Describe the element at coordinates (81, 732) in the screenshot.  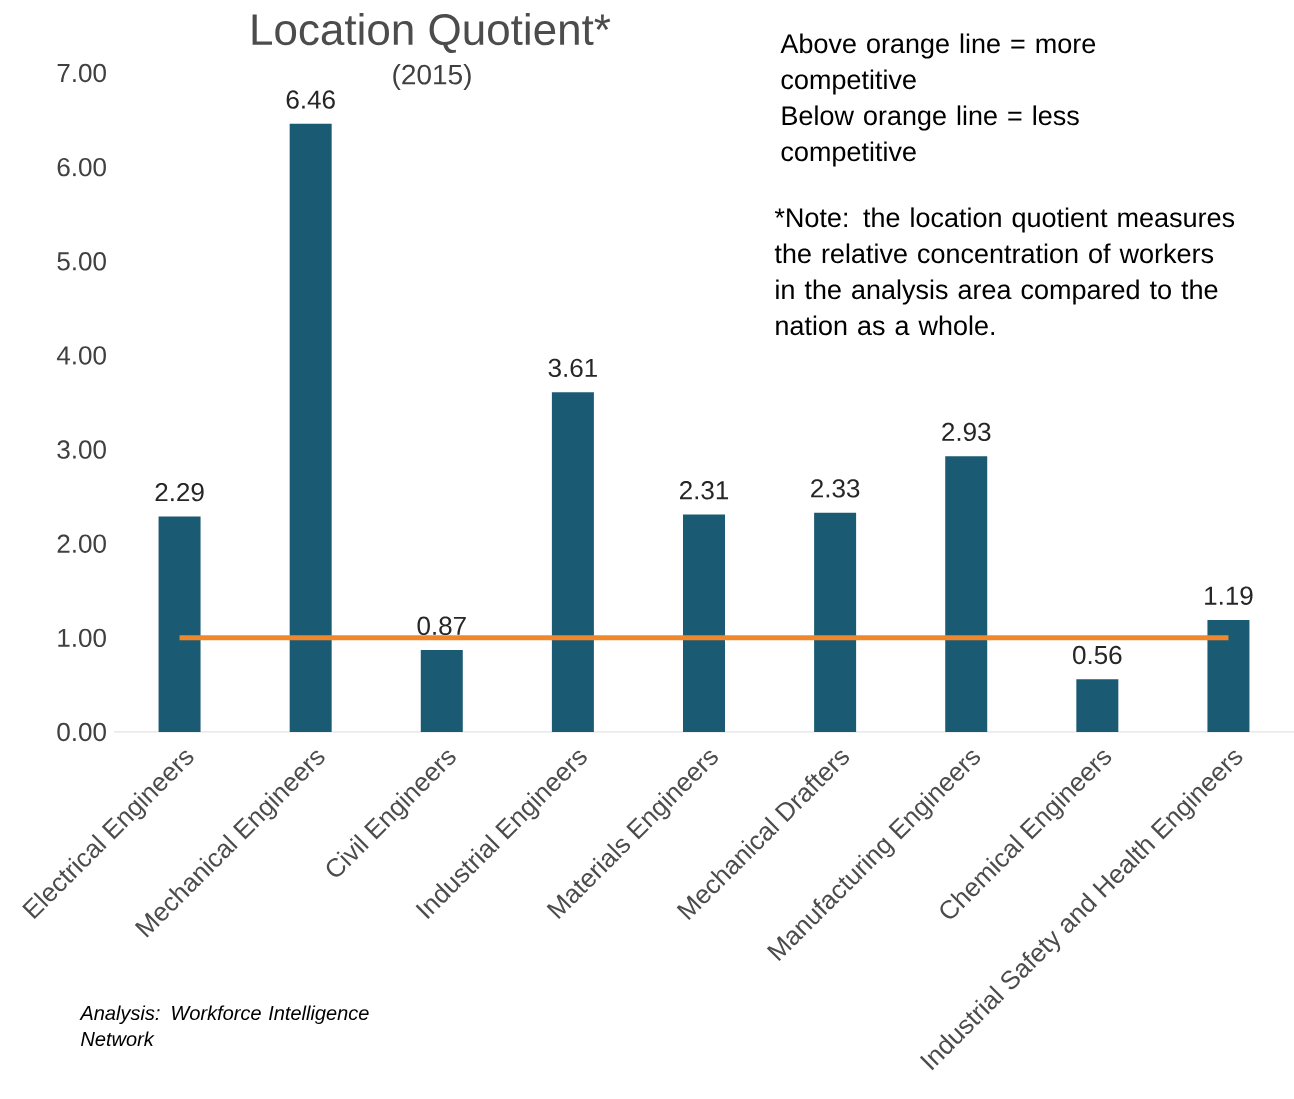
I see `y-tick-label: 0.00` at that location.